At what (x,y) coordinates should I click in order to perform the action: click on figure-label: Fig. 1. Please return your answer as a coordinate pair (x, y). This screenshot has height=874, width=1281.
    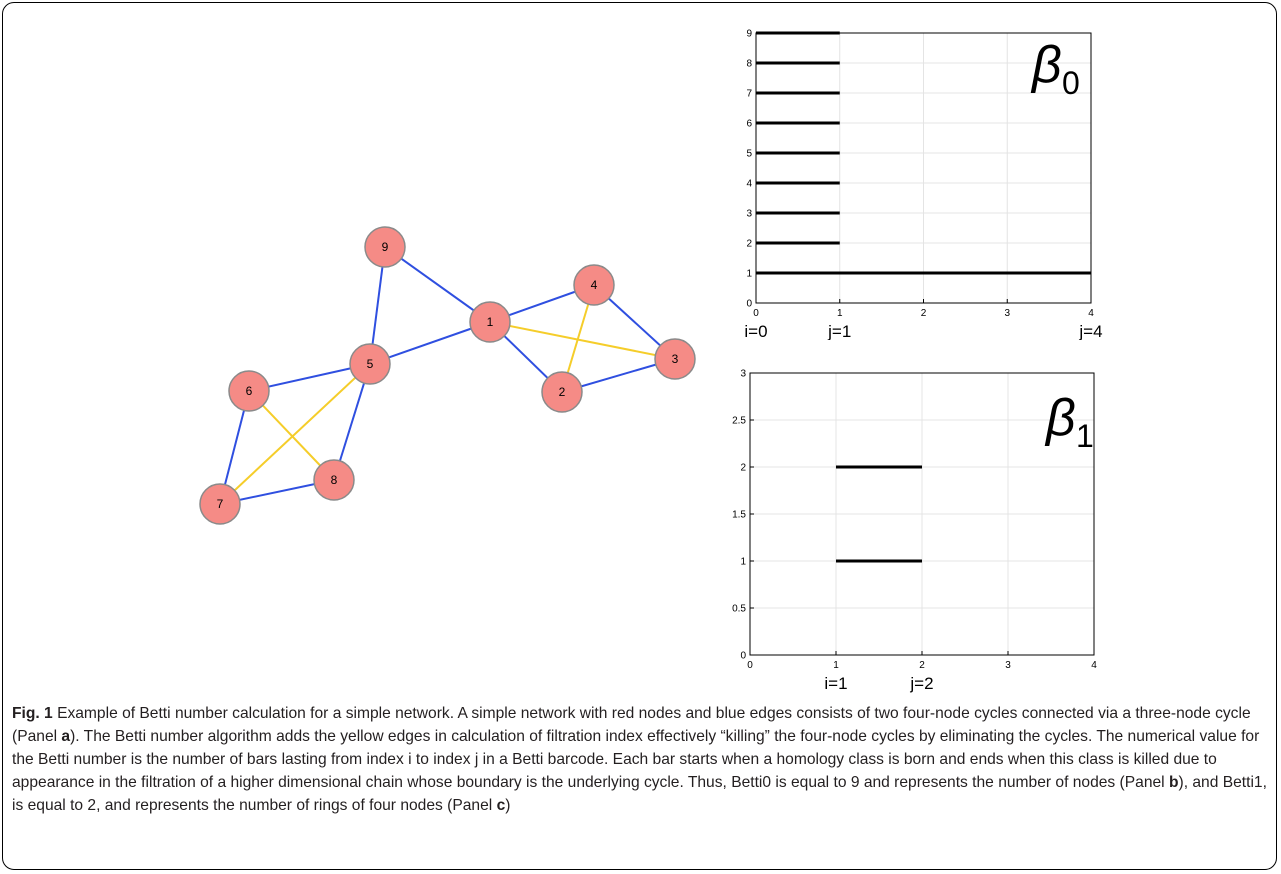
    Looking at the image, I should click on (32, 713).